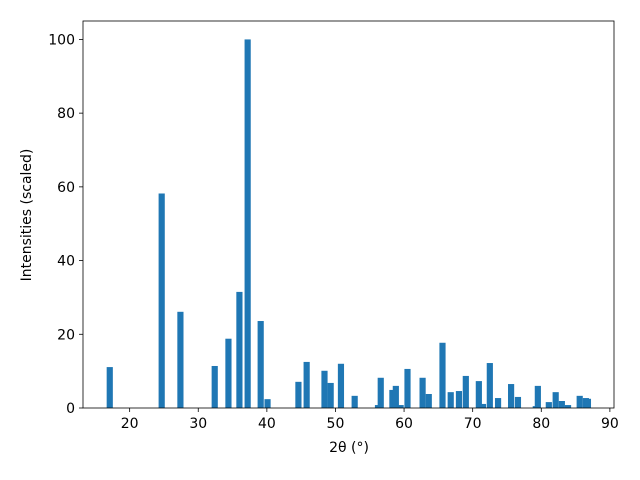 This screenshot has width=640, height=480. I want to click on y-axis-label: Intensities (scaled), so click(27, 215).